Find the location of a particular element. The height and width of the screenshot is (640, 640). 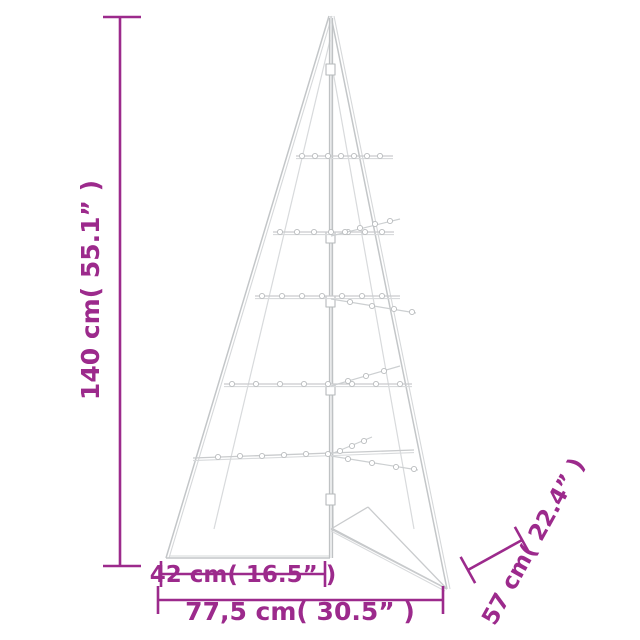

dimension-front-base is located at coordinates (243, 574).